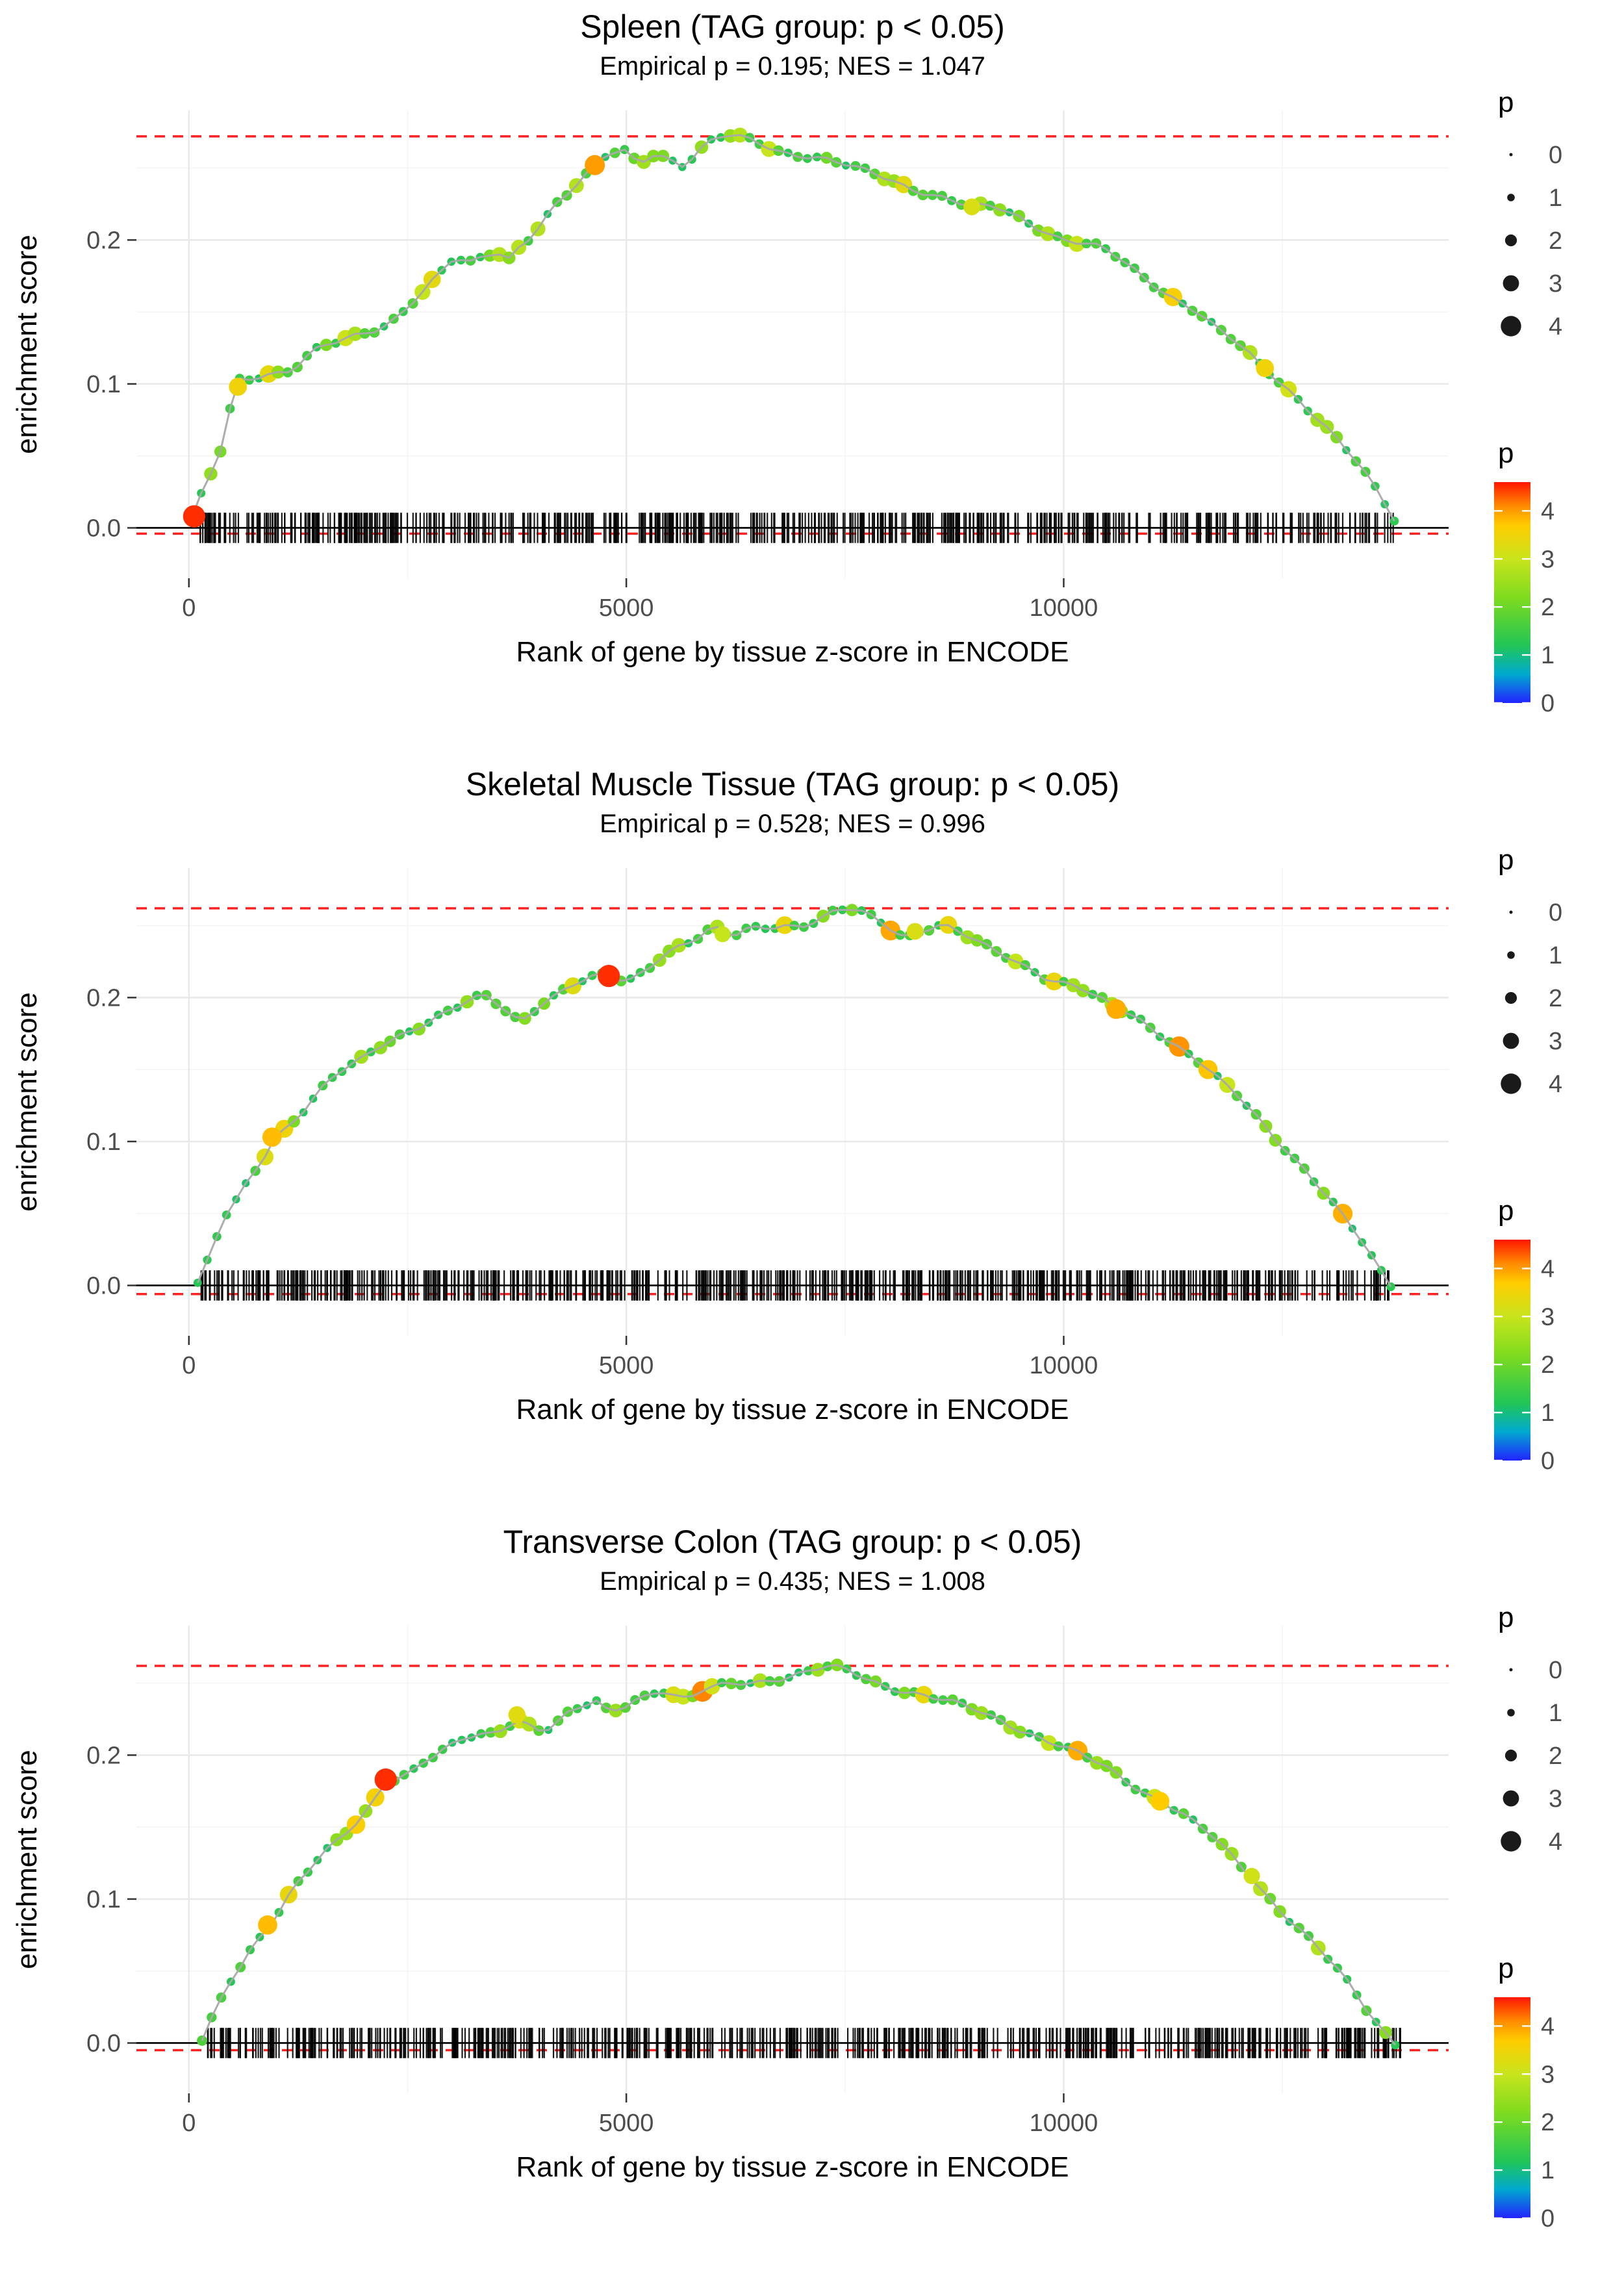  I want to click on panel-subtitle: Empirical p = 0.195; NES = 1.047, so click(792, 66).